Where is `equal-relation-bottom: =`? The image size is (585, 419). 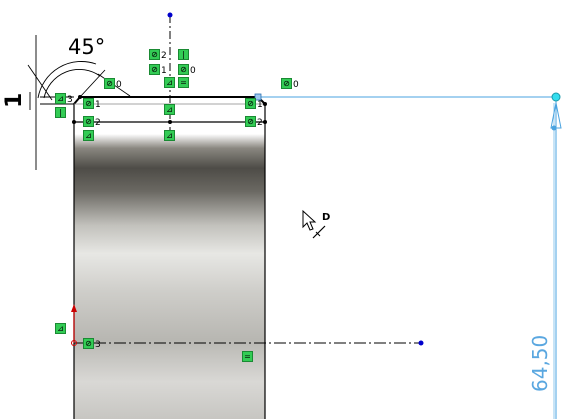 equal-relation-bottom: = is located at coordinates (247, 356).